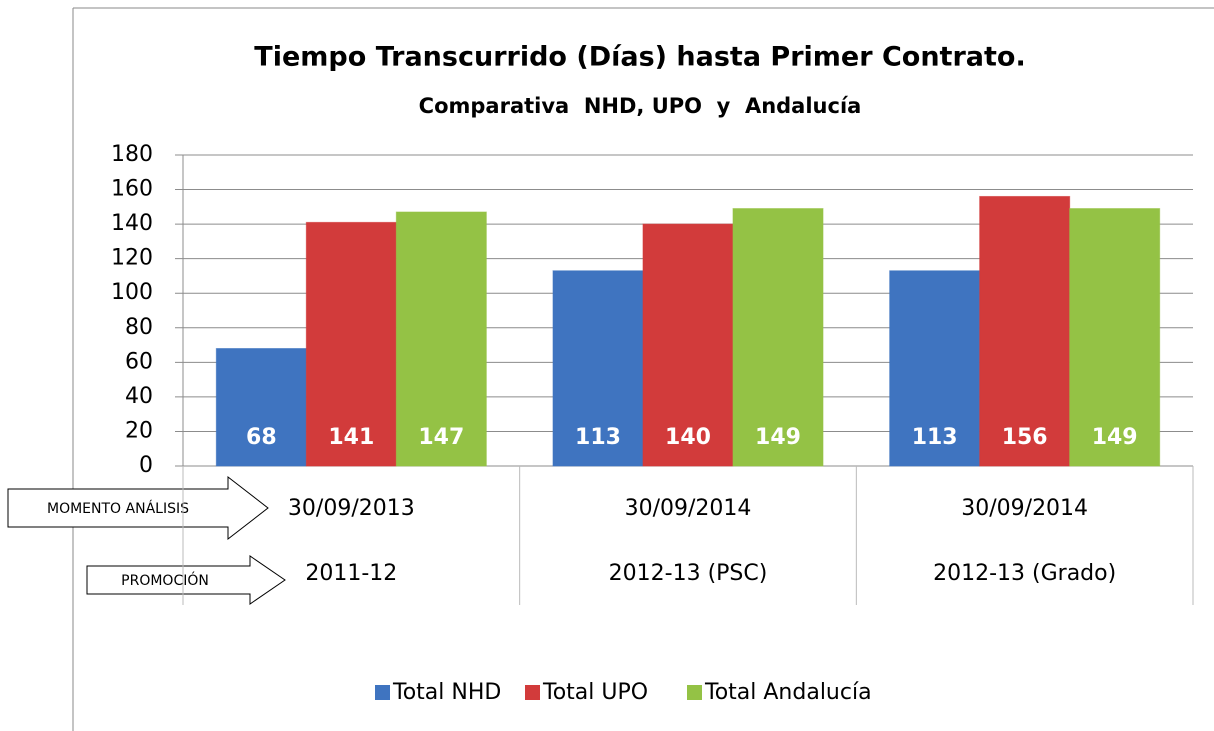 The image size is (1214, 731). I want to click on y-tick-label: 20, so click(139, 430).